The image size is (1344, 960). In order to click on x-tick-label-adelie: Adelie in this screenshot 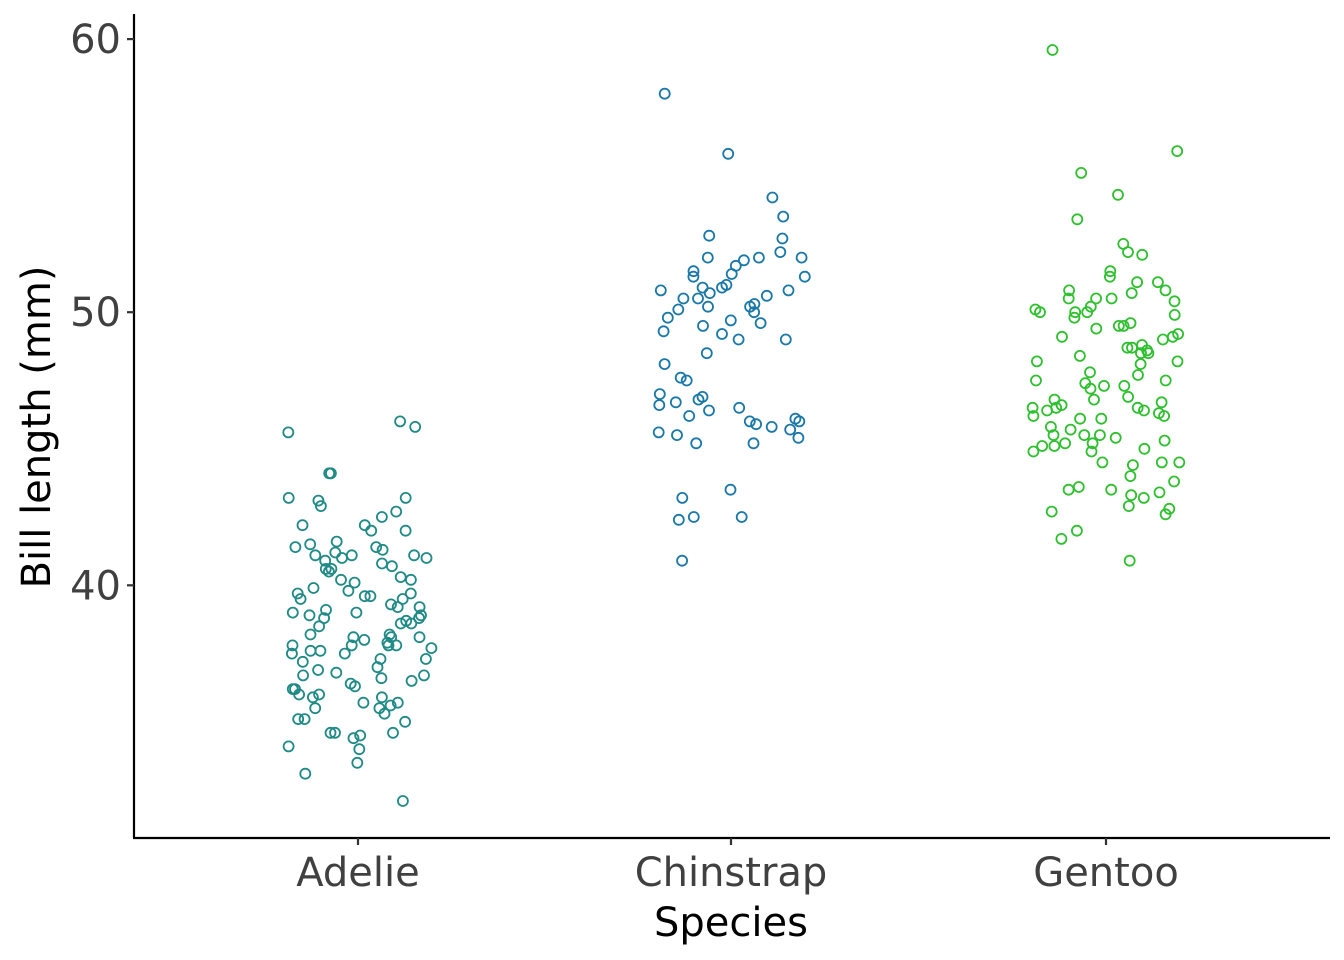, I will do `click(358, 873)`.